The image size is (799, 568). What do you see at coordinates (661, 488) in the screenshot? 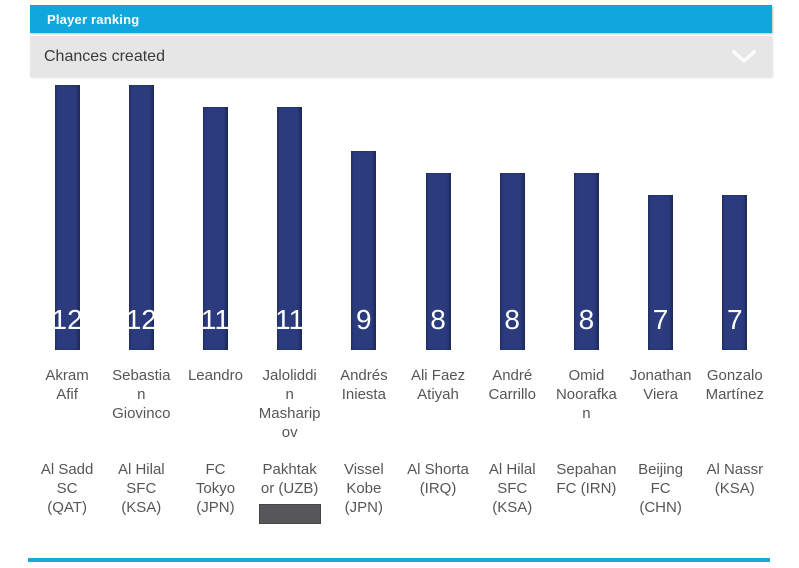
I see `club-name-label: Beijing FC (CHN)` at bounding box center [661, 488].